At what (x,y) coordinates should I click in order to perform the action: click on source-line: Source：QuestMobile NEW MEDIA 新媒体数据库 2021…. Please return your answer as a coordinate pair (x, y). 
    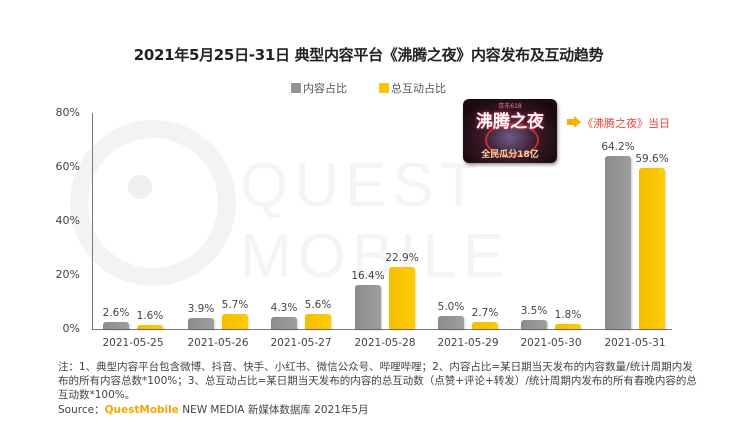
    Looking at the image, I should click on (213, 409).